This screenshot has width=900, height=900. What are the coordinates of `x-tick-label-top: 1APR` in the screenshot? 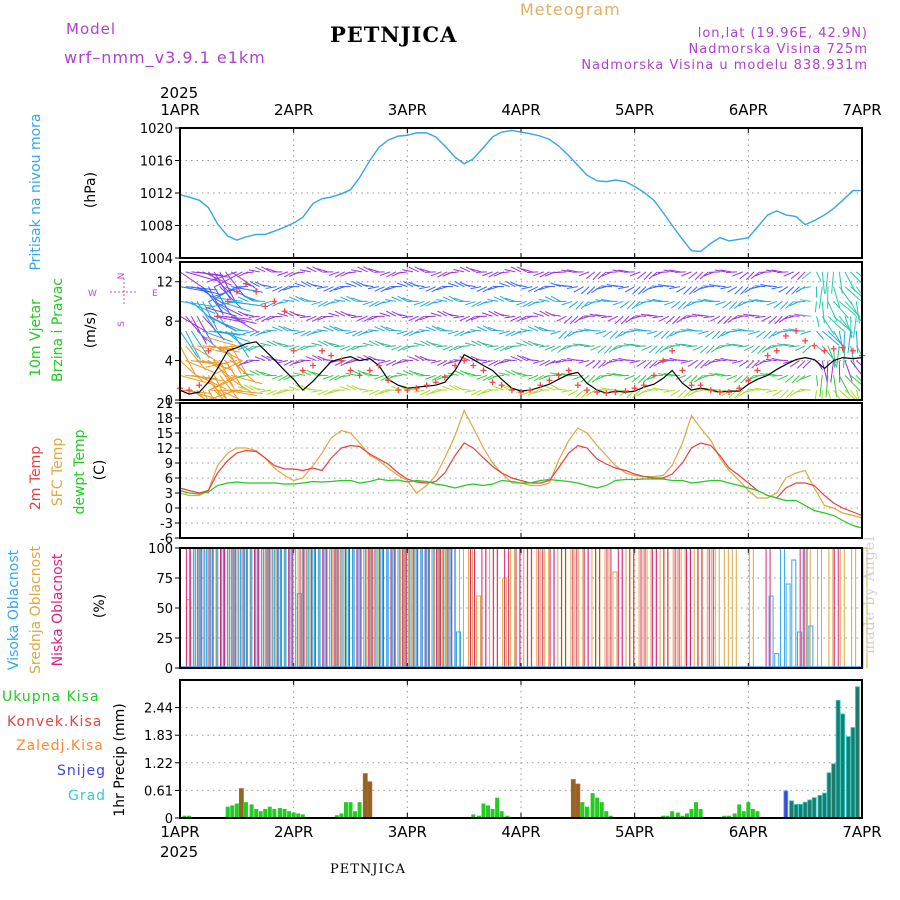 It's located at (179, 110).